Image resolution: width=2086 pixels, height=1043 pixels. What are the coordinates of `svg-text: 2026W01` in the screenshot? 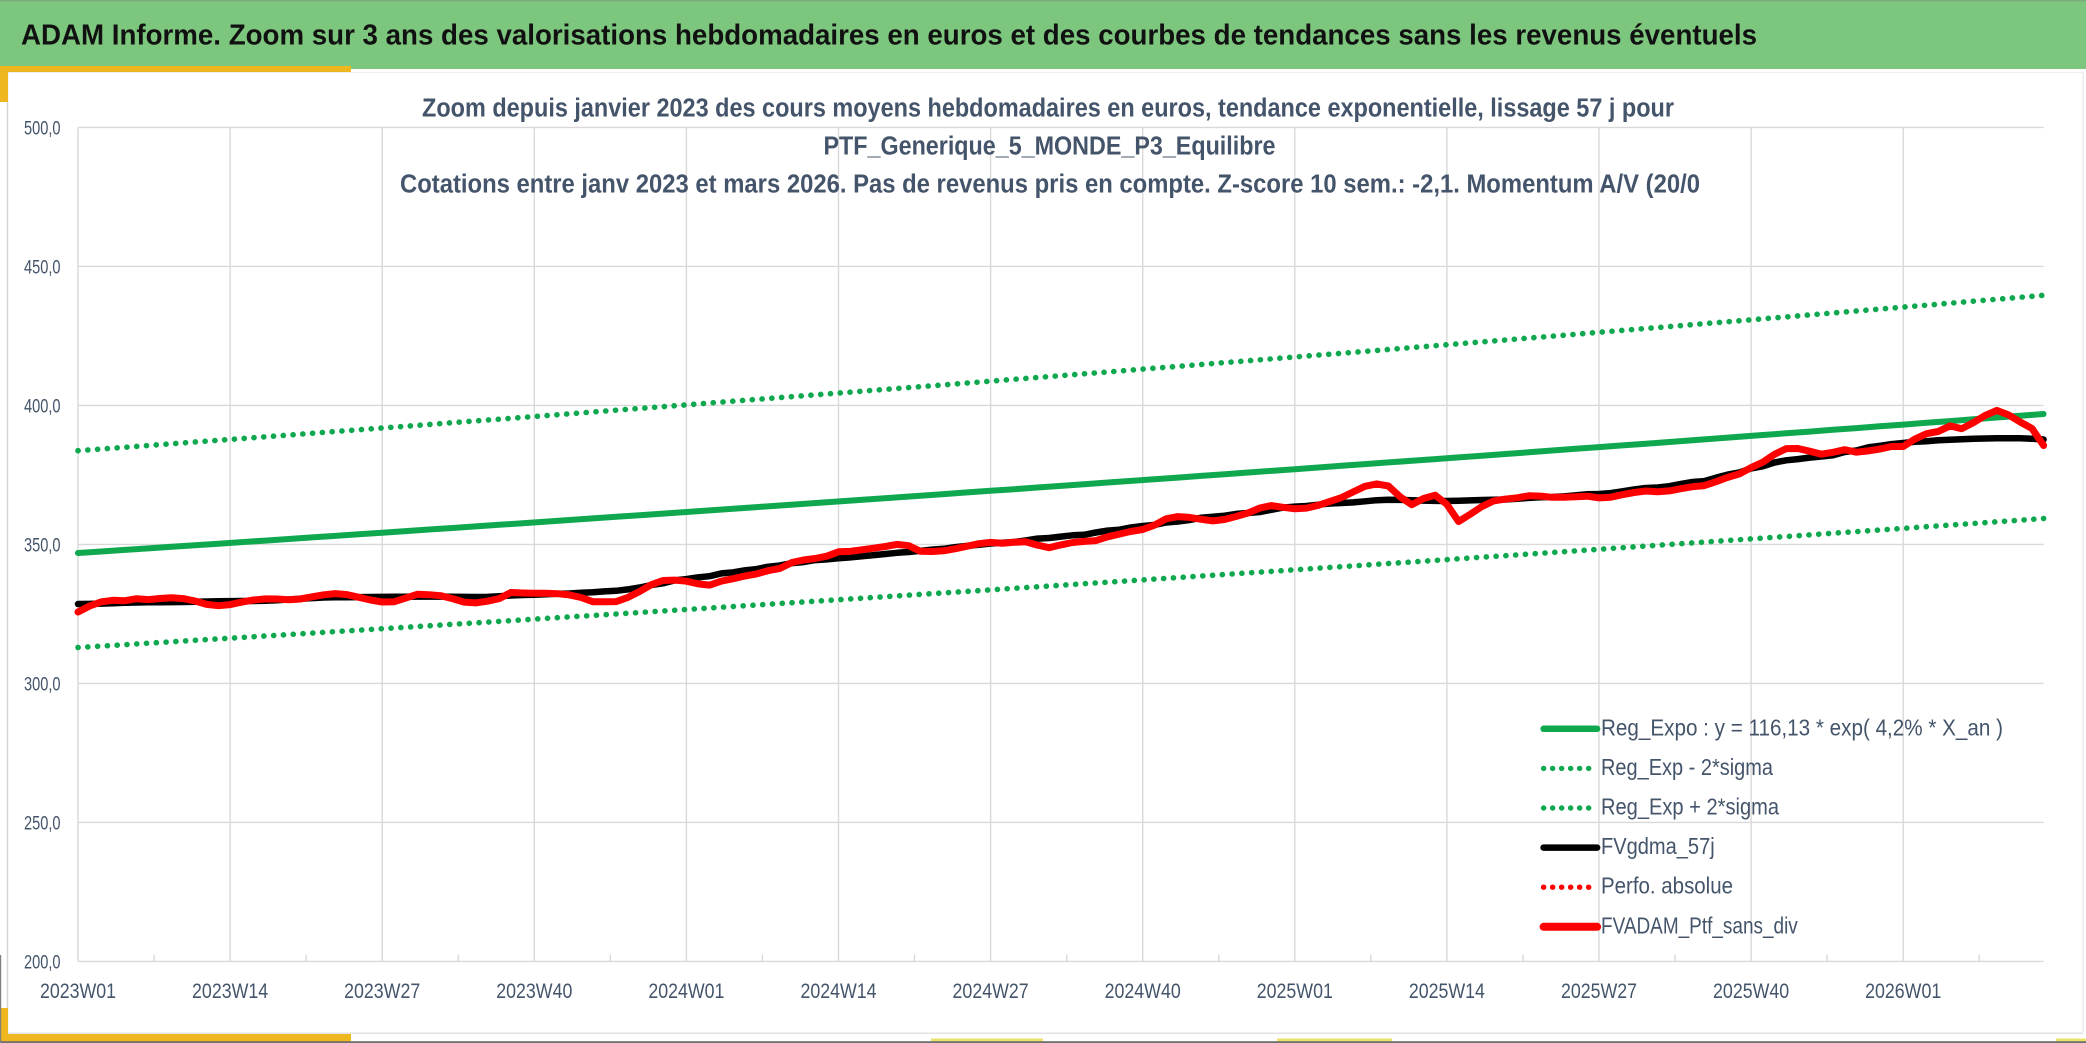 It's located at (1903, 991).